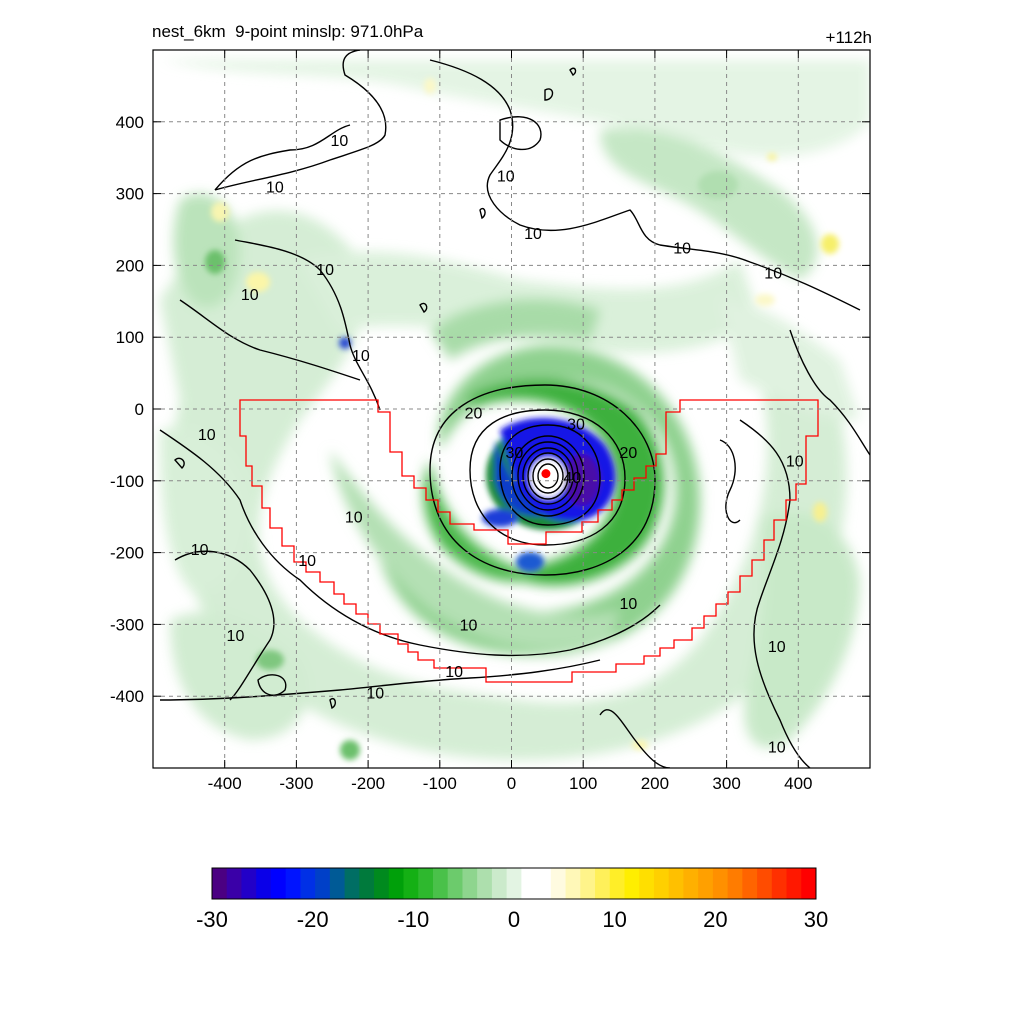 This screenshot has height=1024, width=1024. What do you see at coordinates (130, 194) in the screenshot?
I see `y-tick-label: 300` at bounding box center [130, 194].